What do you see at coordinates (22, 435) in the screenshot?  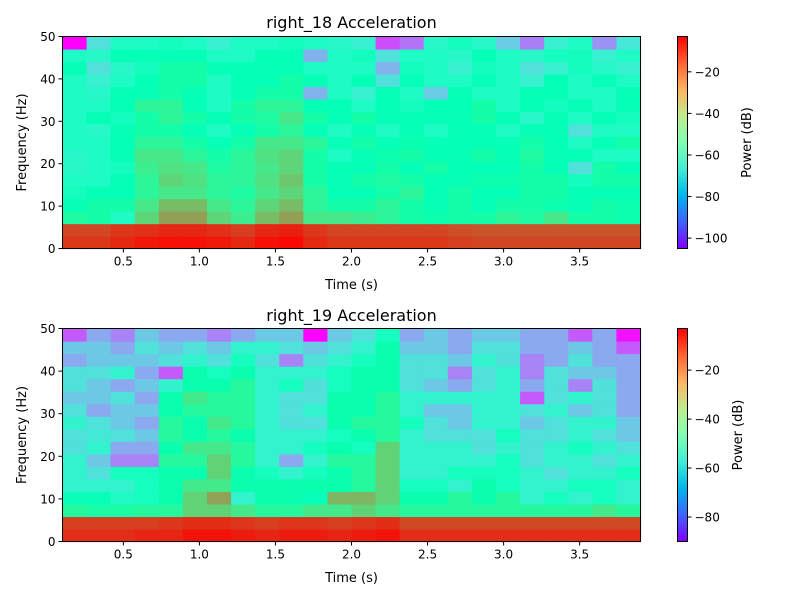 I see `y-axis-label: Frequency (Hz)` at bounding box center [22, 435].